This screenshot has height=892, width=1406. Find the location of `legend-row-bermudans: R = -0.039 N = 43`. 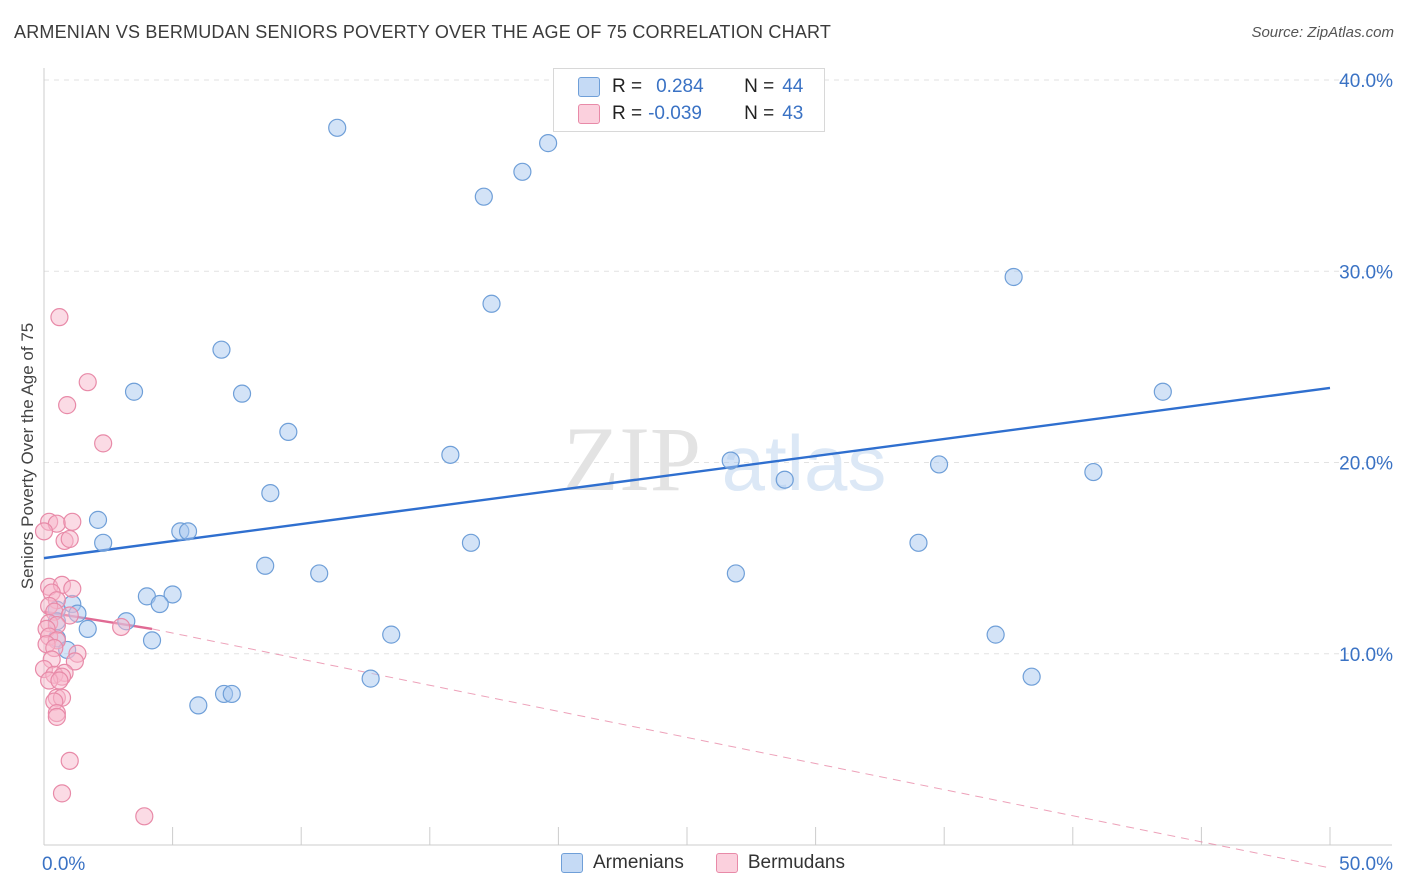

legend-row-bermudans: R = -0.039 N = 43 is located at coordinates (690, 114).